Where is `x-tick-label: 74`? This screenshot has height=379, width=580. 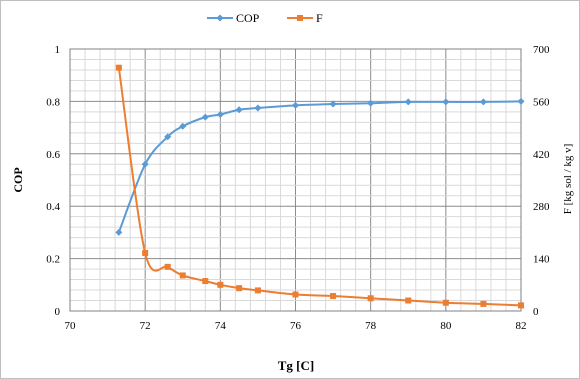
x-tick-label: 74 is located at coordinates (221, 326).